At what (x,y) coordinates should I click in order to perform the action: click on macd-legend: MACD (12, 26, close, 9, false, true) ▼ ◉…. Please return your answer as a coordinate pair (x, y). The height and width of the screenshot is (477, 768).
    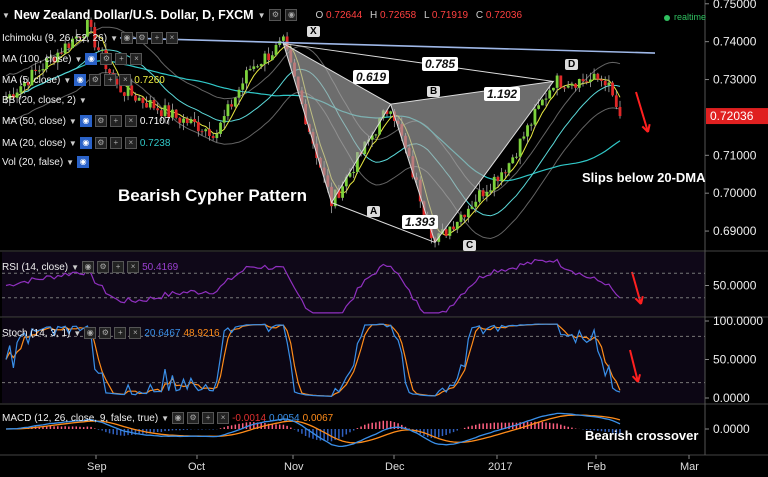
    Looking at the image, I should click on (167, 418).